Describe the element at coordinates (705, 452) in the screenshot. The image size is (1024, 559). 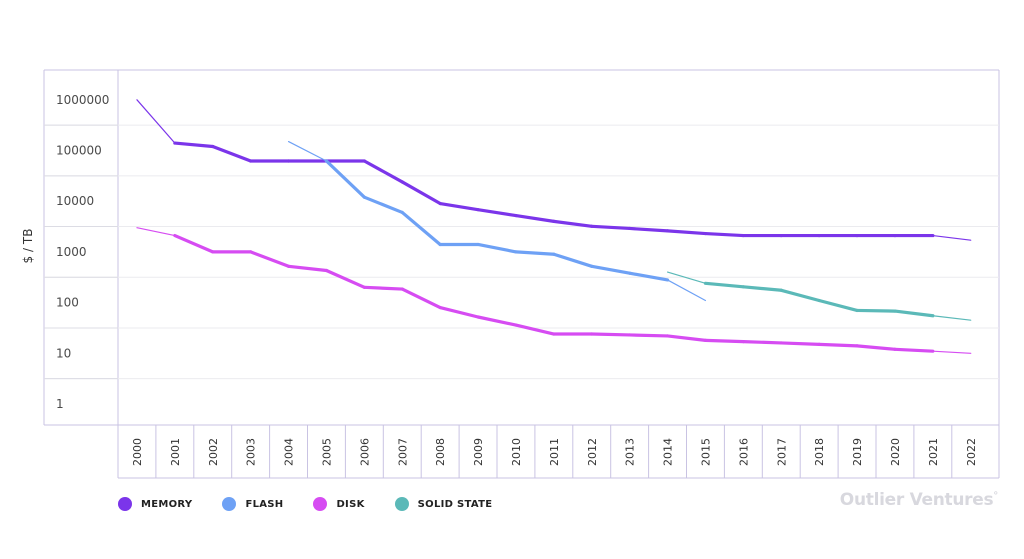
I see `x-tick-label: 2015` at that location.